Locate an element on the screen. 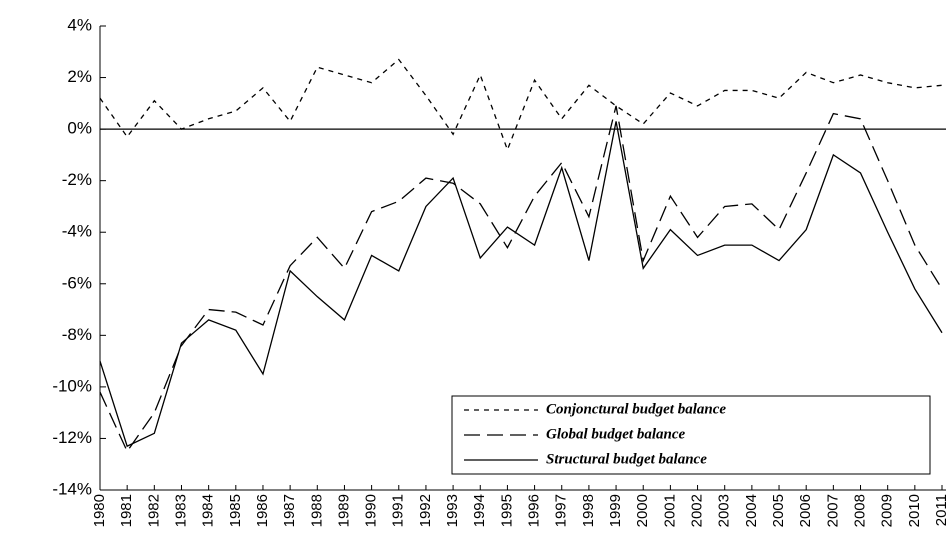 The image size is (949, 551). x-tick-label: 1989 is located at coordinates (343, 510).